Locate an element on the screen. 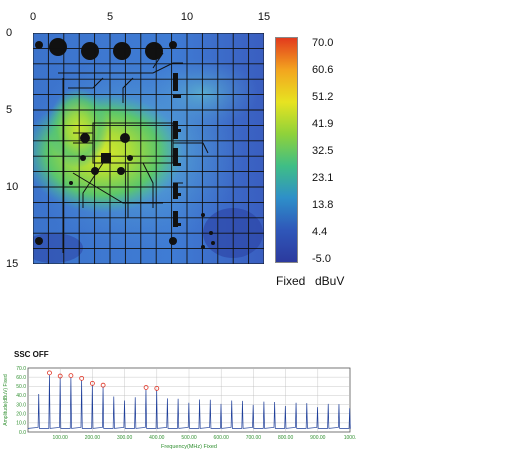 The height and width of the screenshot is (469, 512). spectrum-y-tick-label: 30.0 is located at coordinates (21, 405).